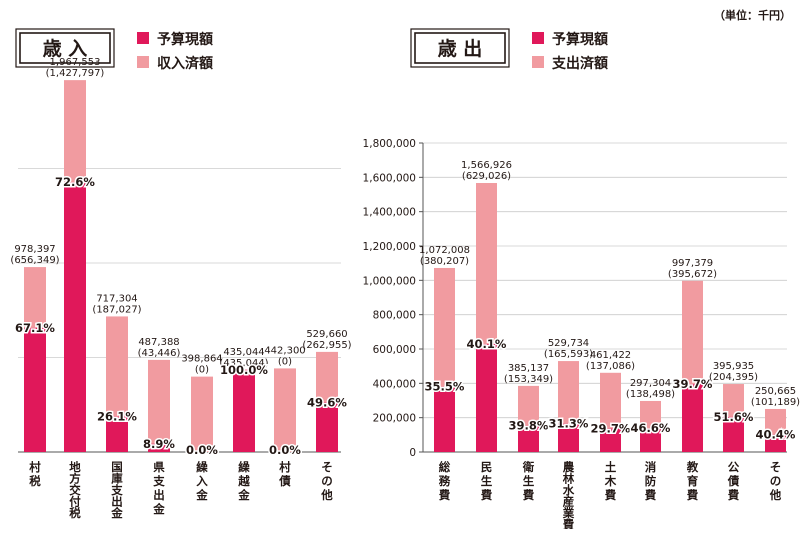  I want to click on expenditure-legend-swatch-budget, so click(538, 38).